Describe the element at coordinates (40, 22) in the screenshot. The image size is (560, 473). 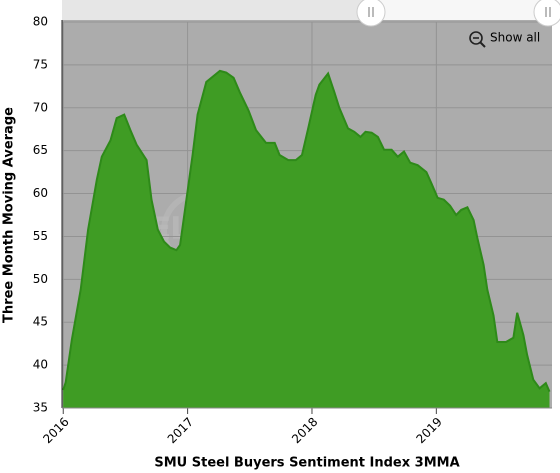
I see `y-tick-label: 80` at that location.